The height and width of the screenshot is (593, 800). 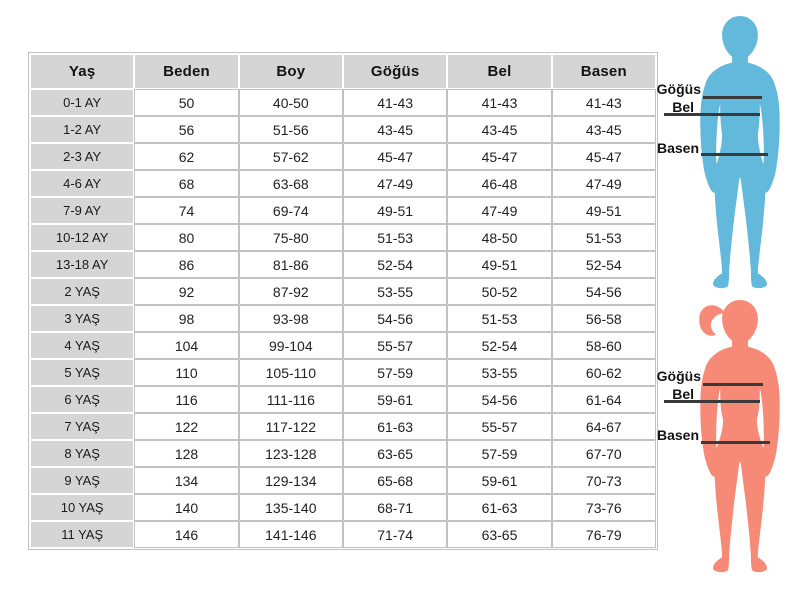 I want to click on table-cell: 40-50, so click(x=290, y=102).